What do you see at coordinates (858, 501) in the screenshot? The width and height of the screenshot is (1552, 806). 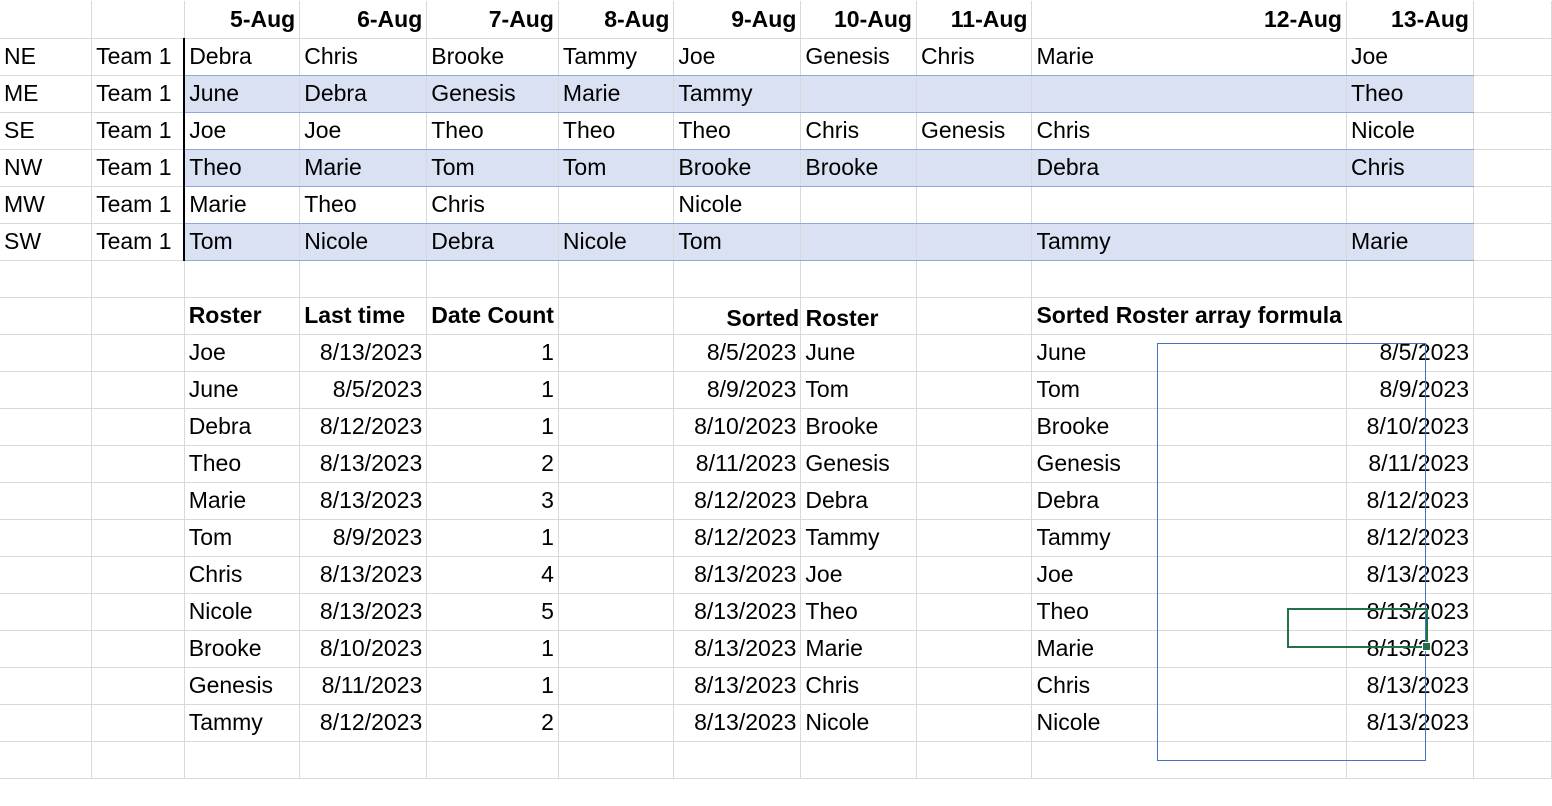 I see `sorted-name: Debra` at bounding box center [858, 501].